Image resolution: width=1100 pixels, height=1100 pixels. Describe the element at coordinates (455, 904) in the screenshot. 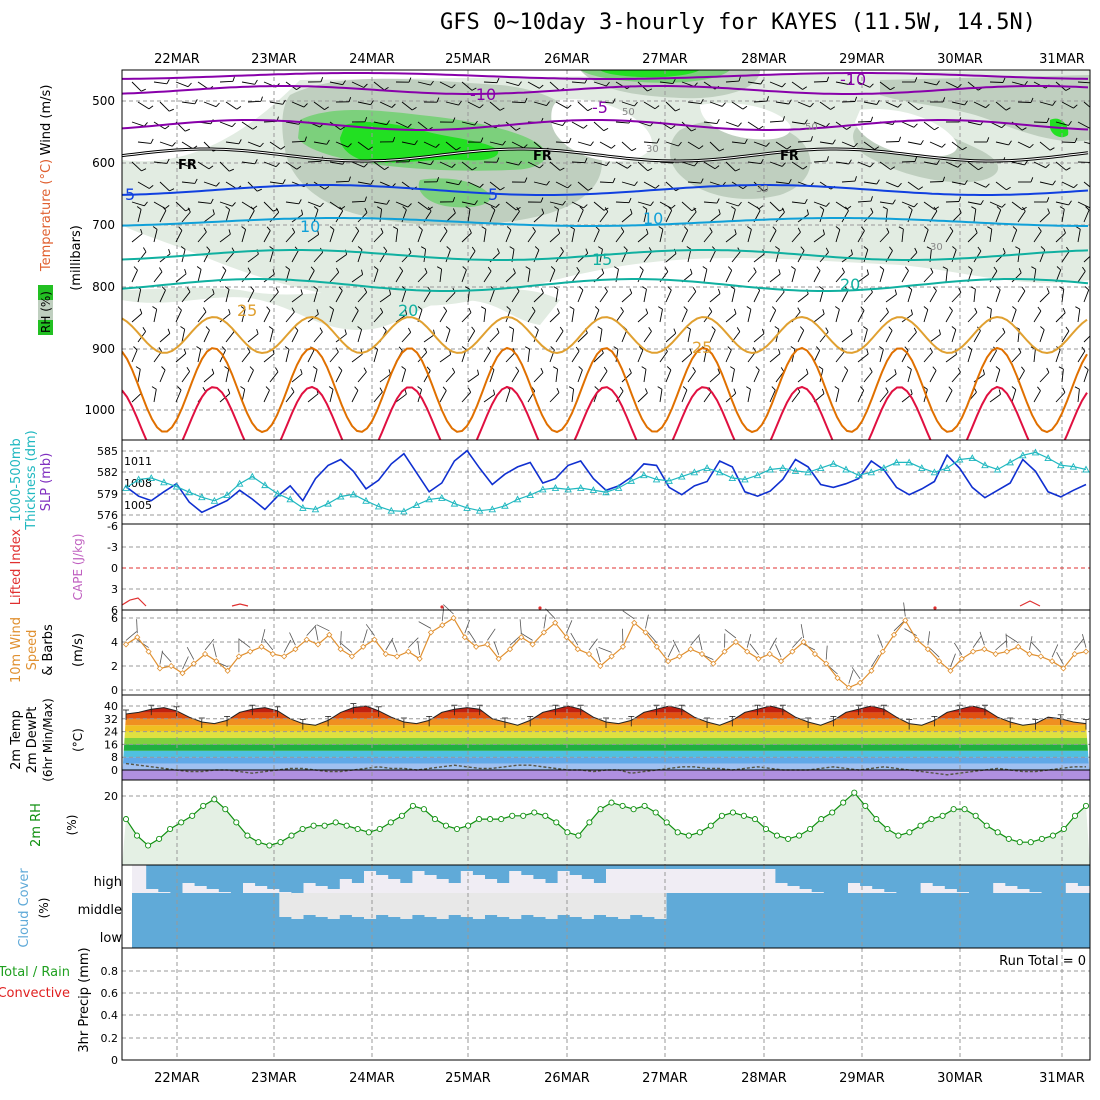

I see `cloud-mid-empty` at that location.